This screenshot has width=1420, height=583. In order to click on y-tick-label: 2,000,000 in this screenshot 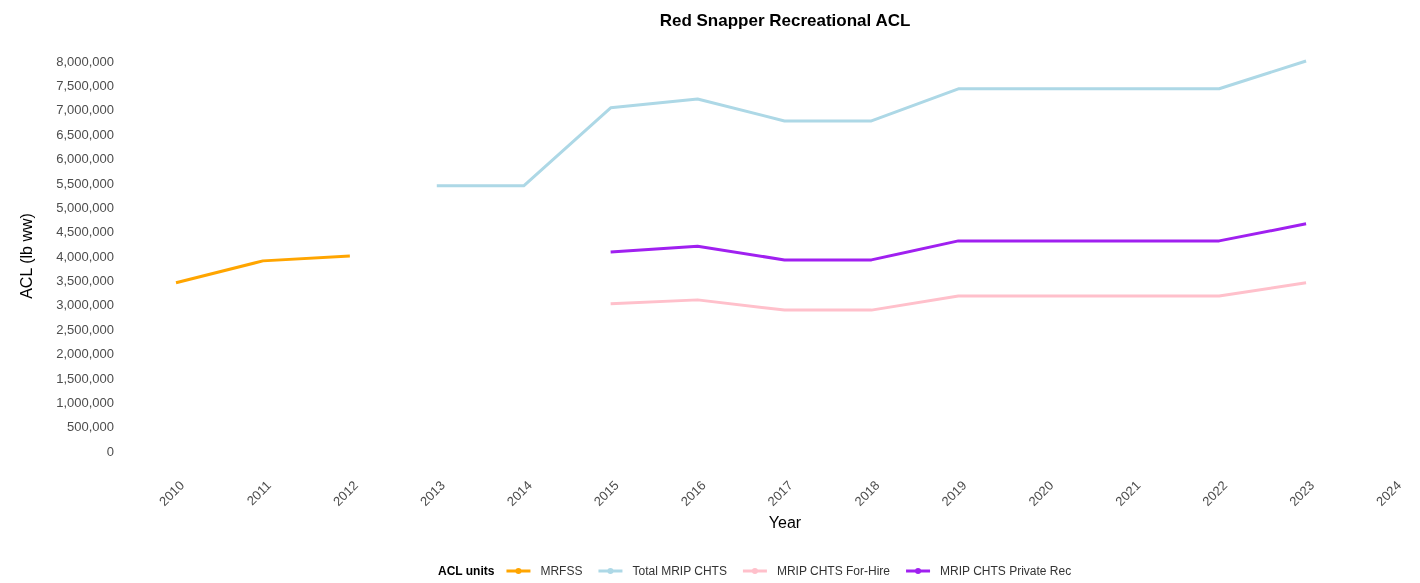, I will do `click(85, 354)`.